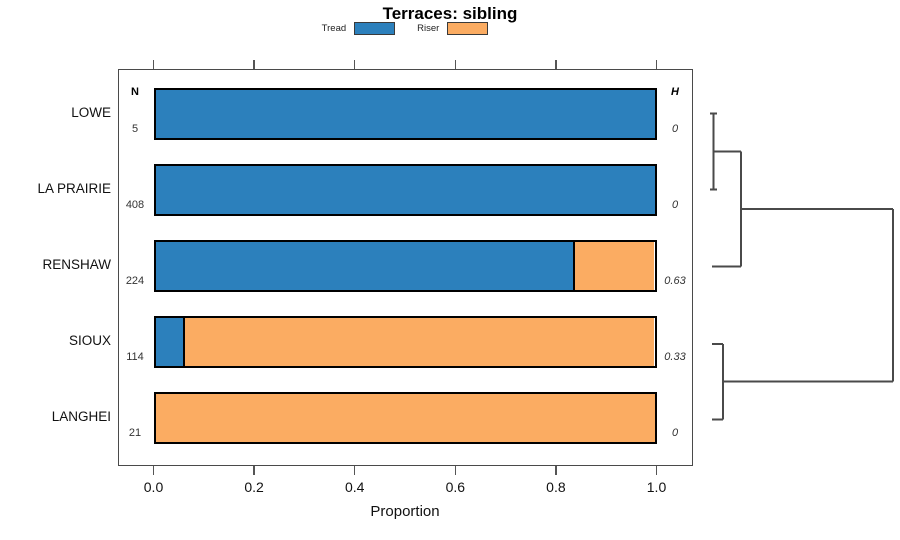 The width and height of the screenshot is (900, 540). Describe the element at coordinates (74, 188) in the screenshot. I see `category-label: LA PRAIRIE` at that location.